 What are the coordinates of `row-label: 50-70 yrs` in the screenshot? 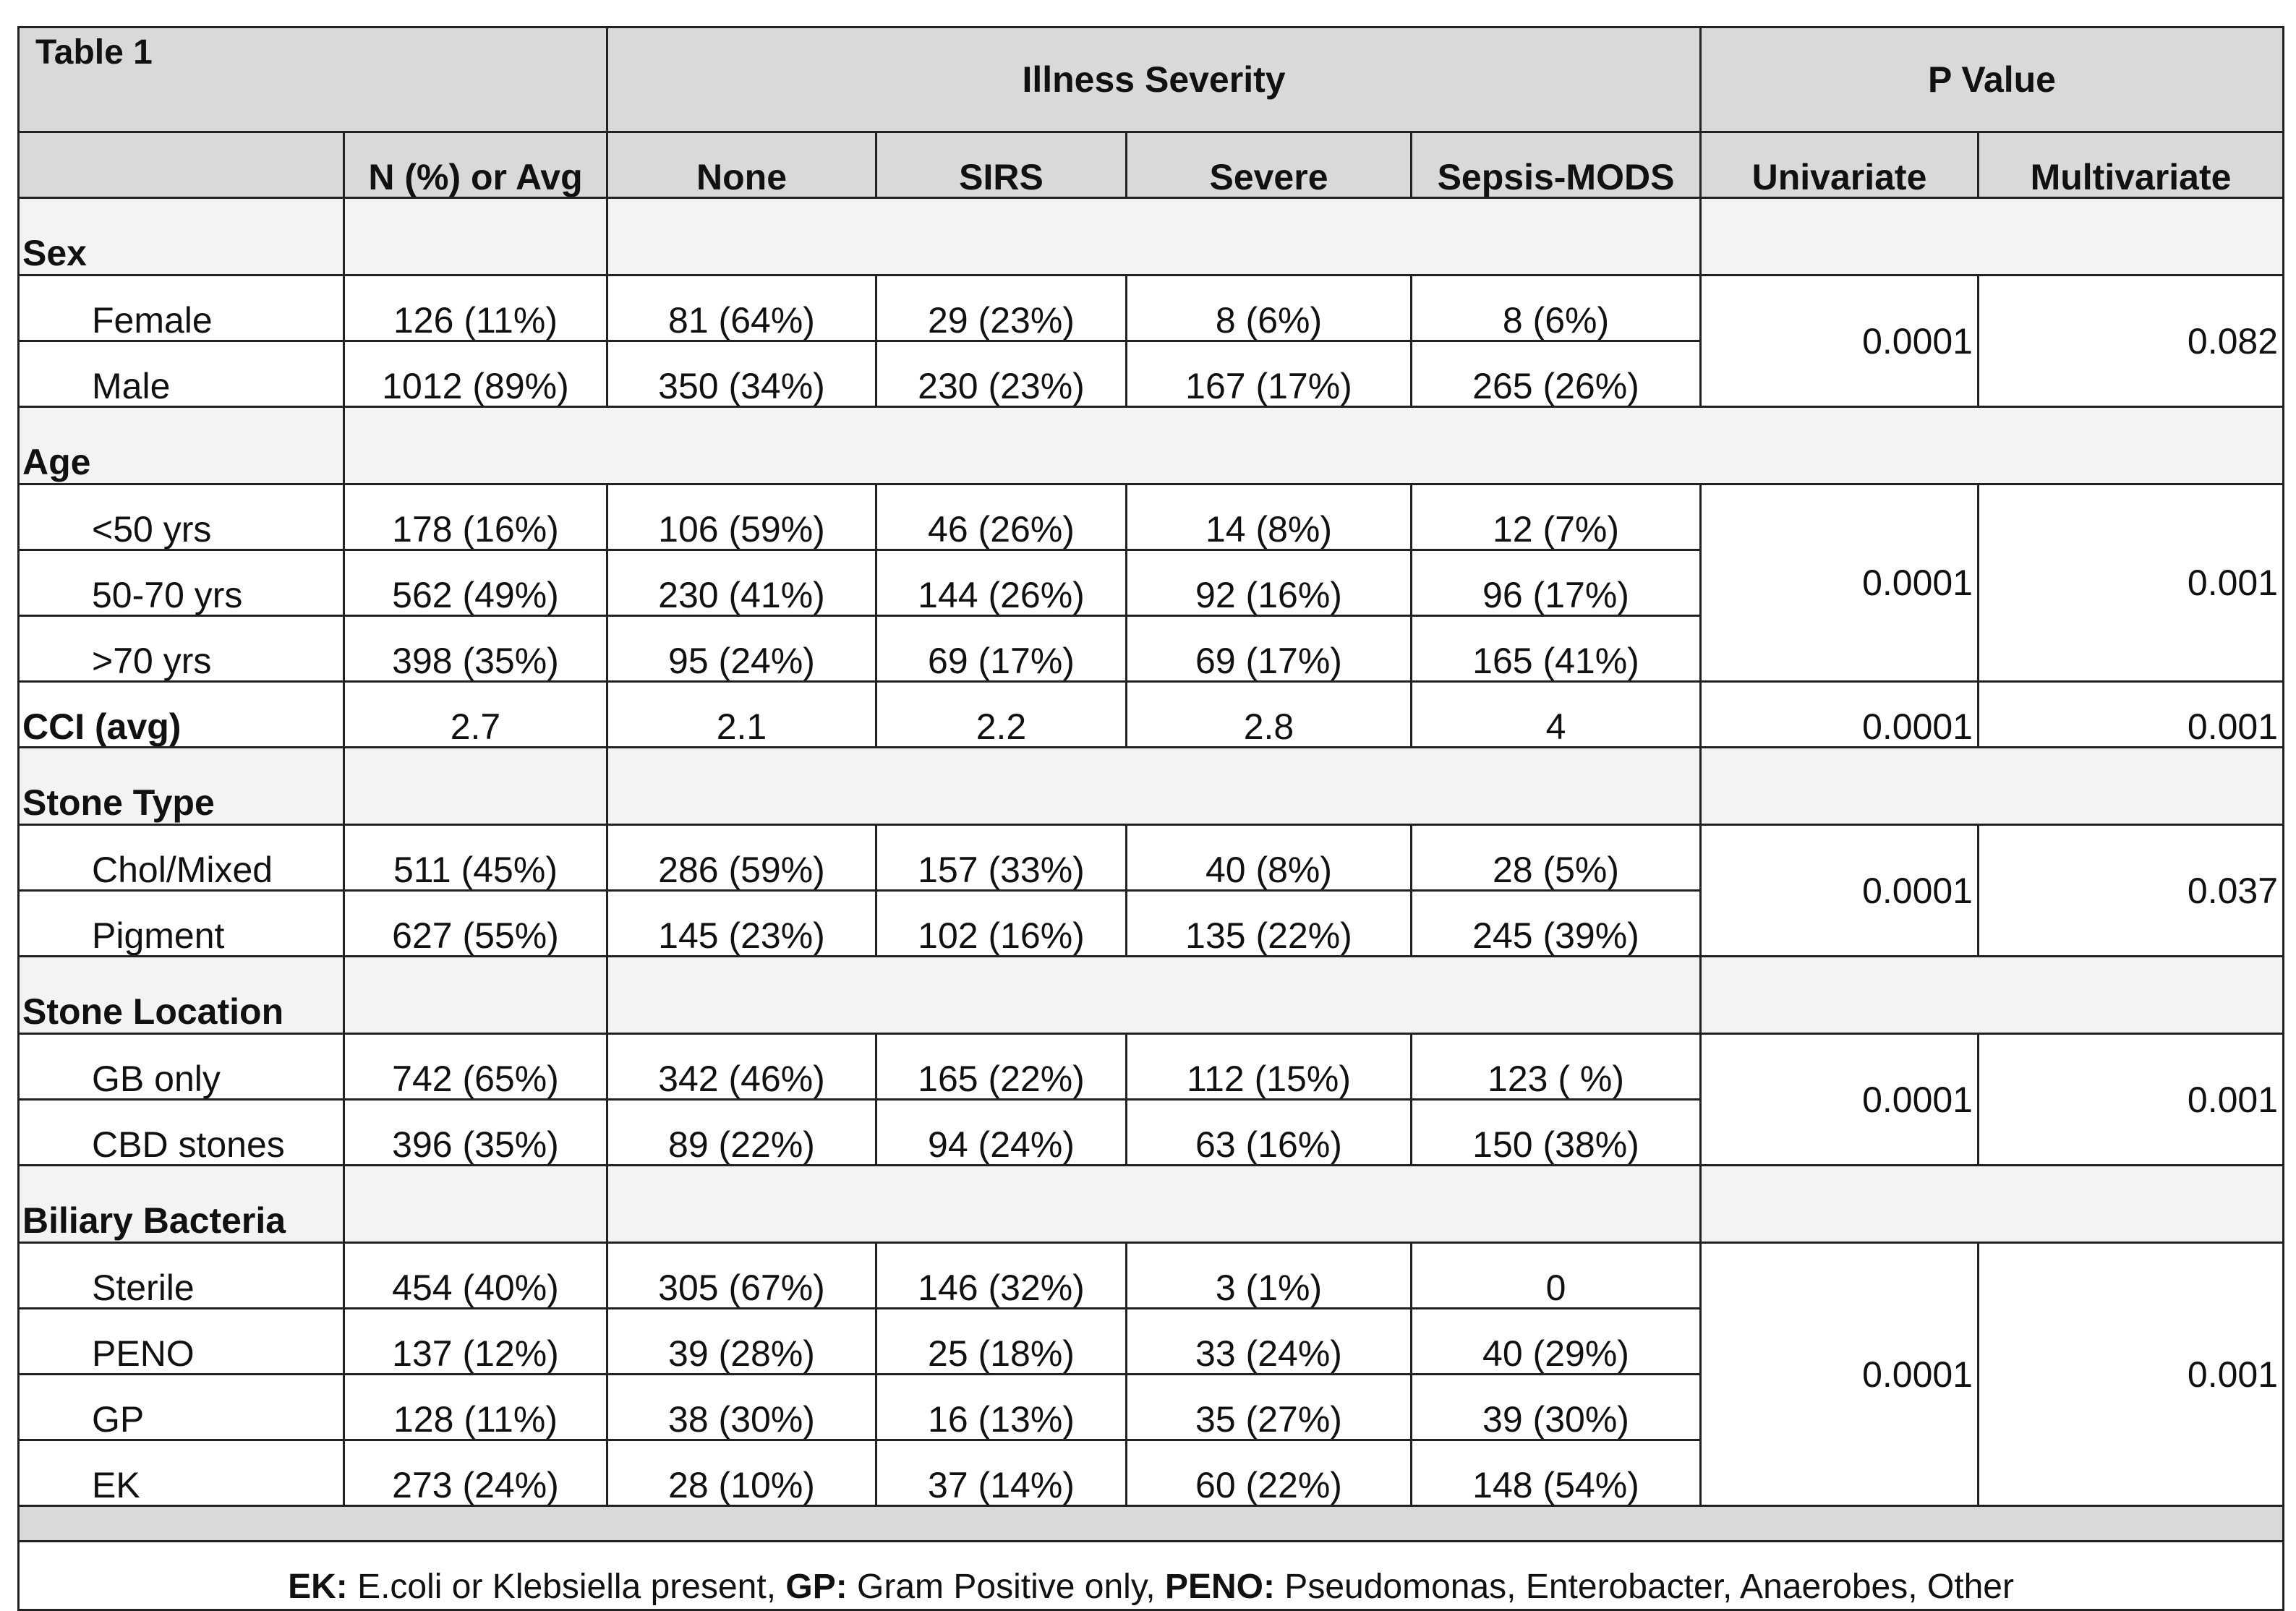 It's located at (181, 583).